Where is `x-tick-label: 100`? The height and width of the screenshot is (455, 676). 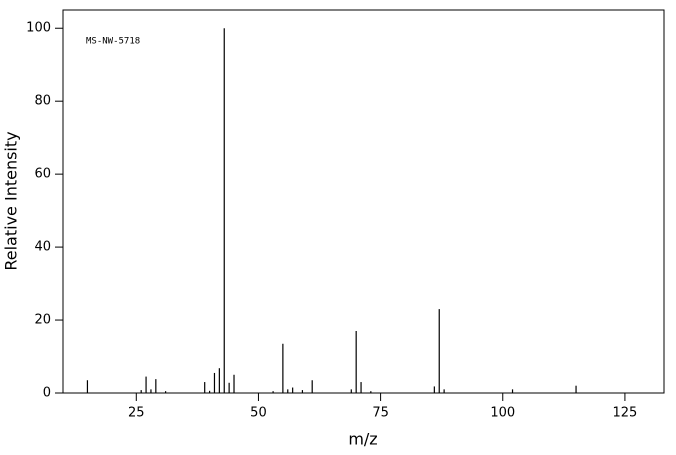
x-tick-label: 100 is located at coordinates (502, 413).